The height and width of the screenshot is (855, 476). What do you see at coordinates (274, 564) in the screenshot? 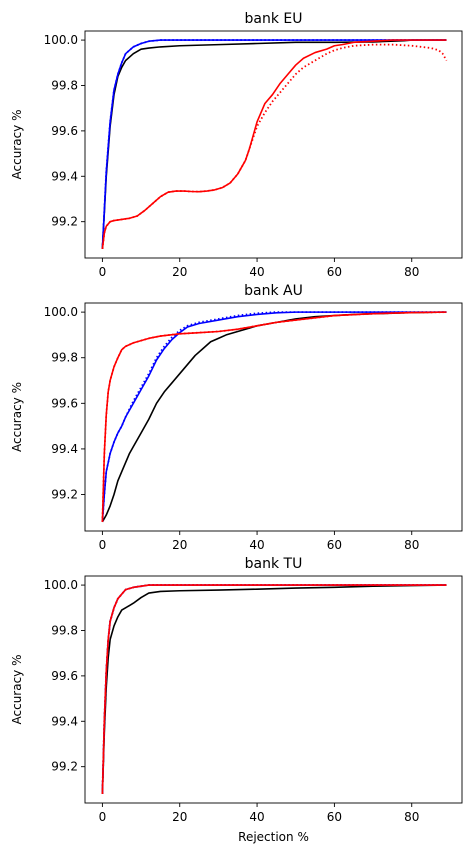
I see `chart-title: bank TU` at bounding box center [274, 564].